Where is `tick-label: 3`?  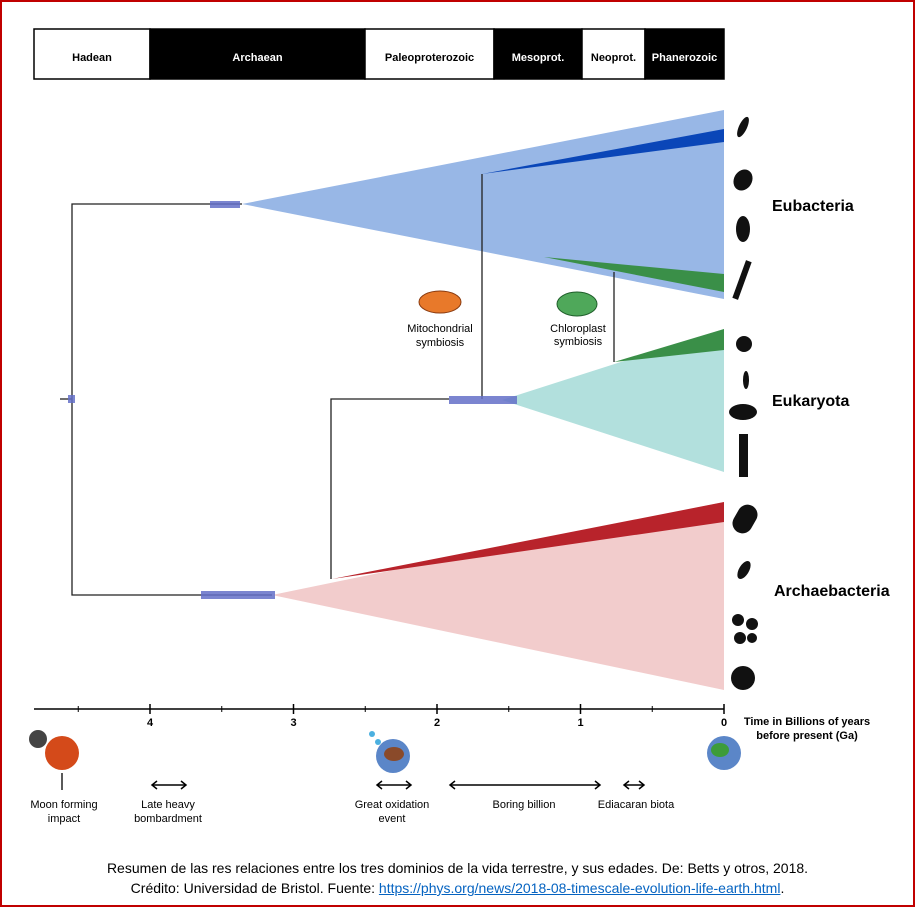
tick-label: 3 is located at coordinates (293, 723).